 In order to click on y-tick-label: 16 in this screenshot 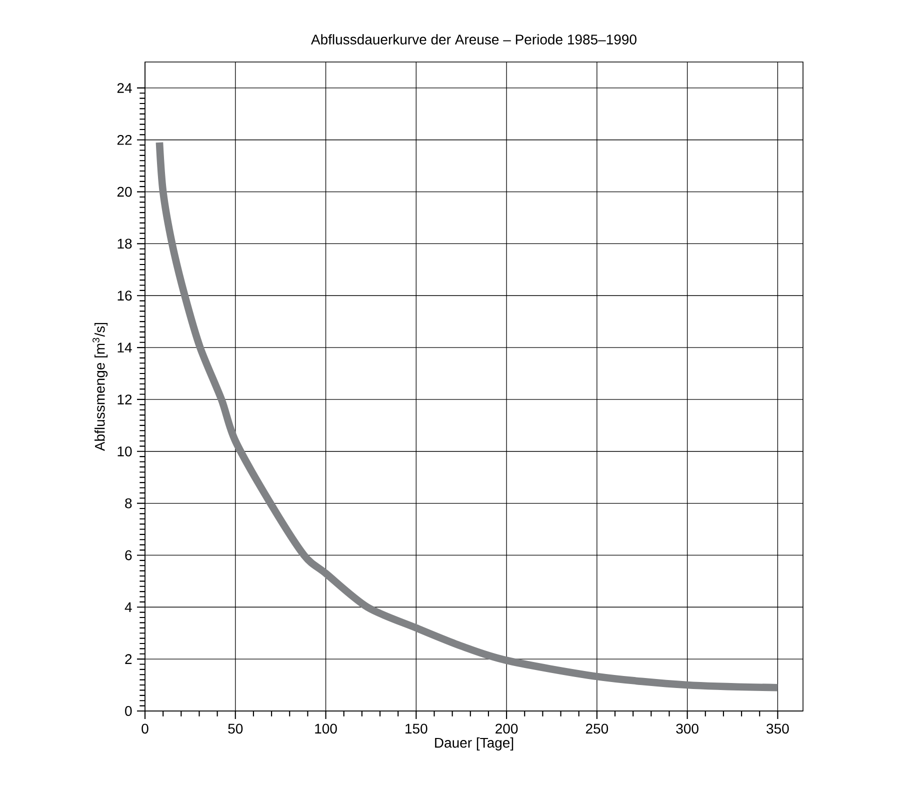, I will do `click(125, 295)`.